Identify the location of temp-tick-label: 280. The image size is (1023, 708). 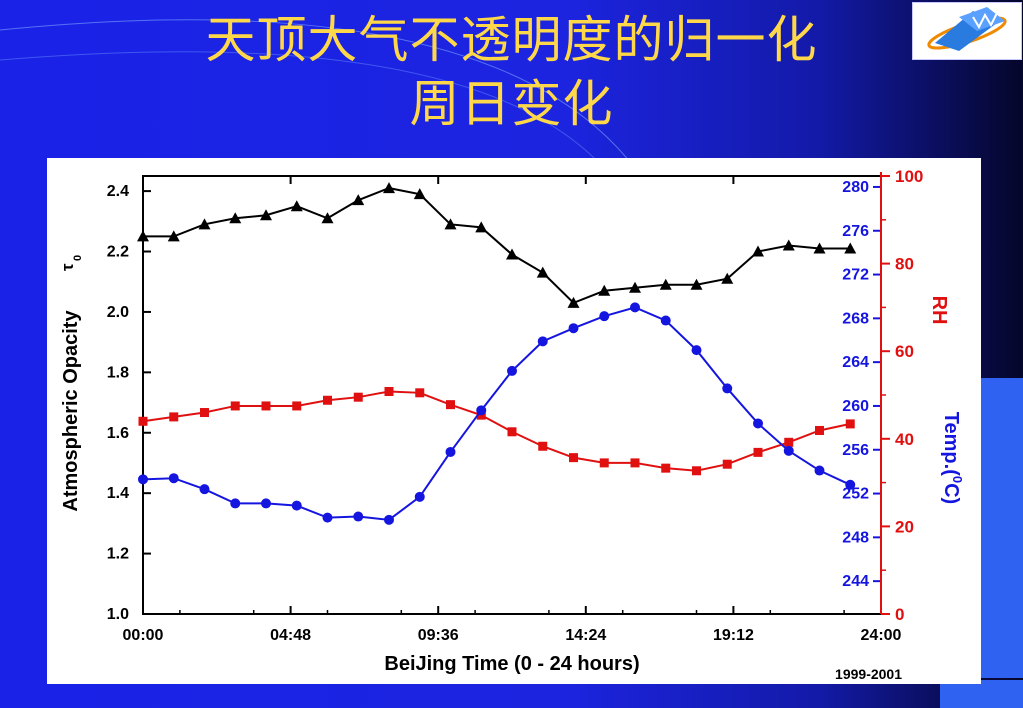
(855, 187).